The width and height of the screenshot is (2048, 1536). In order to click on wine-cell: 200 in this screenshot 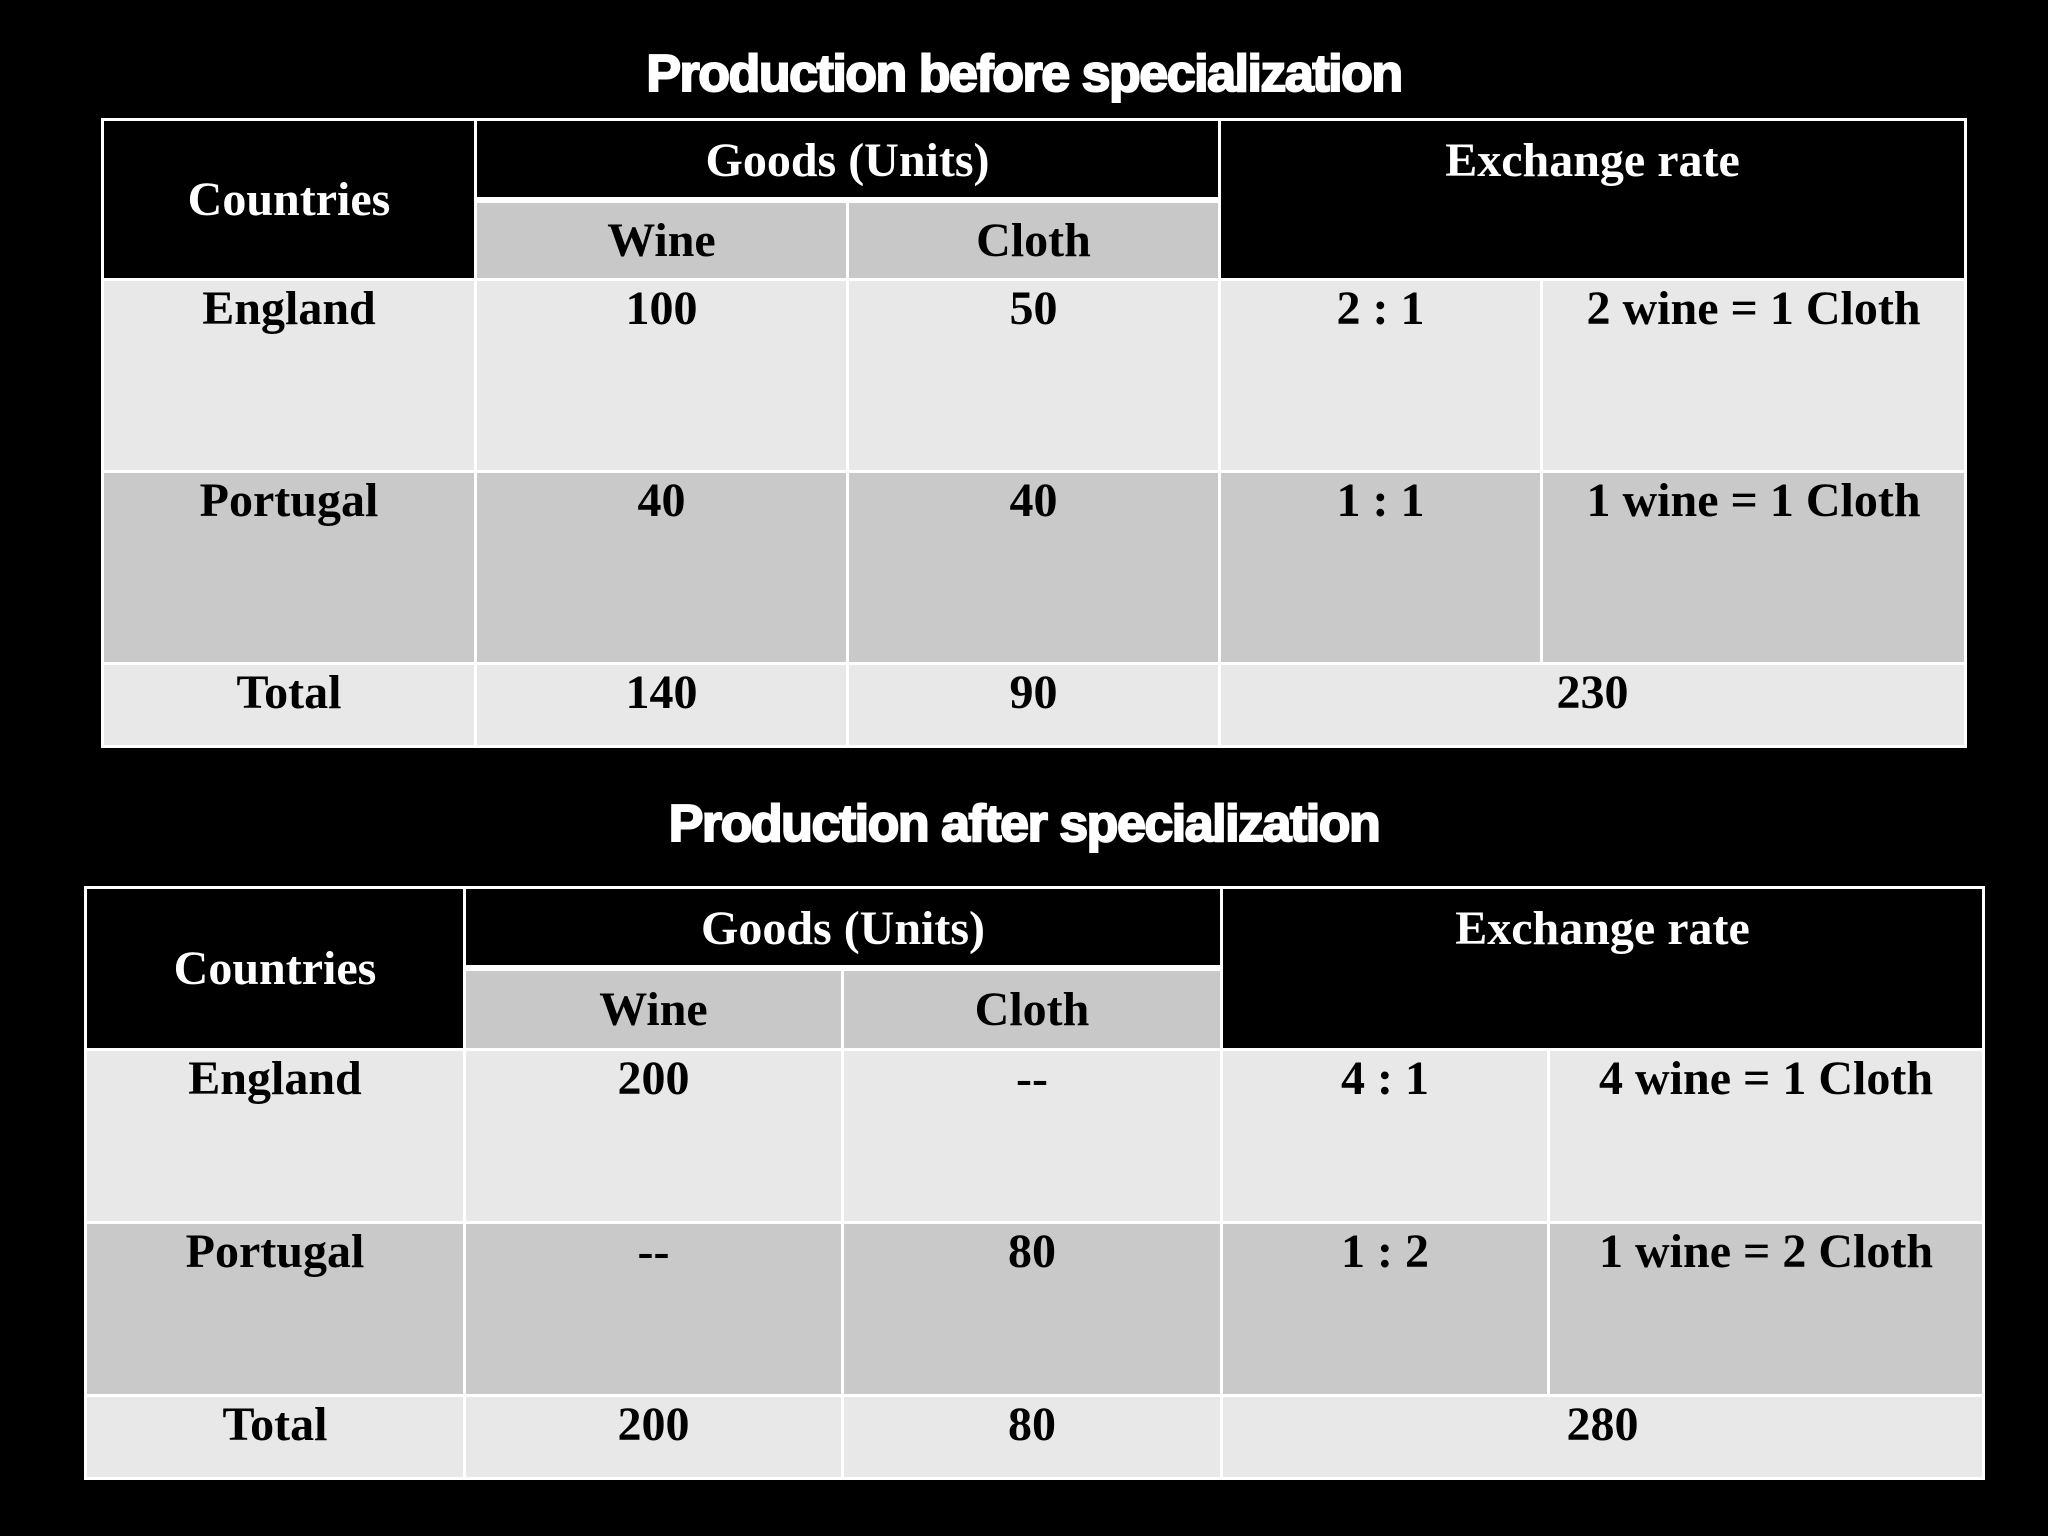, I will do `click(653, 1136)`.